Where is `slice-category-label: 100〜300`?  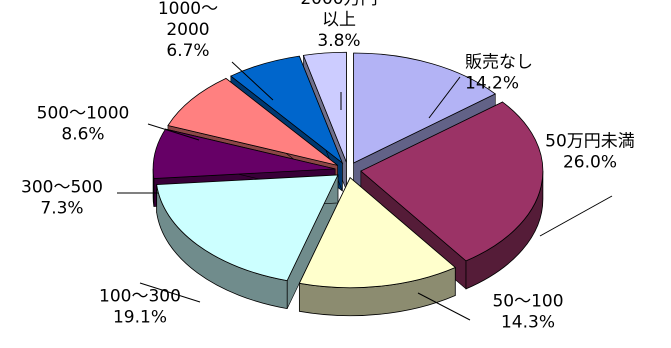 slice-category-label: 100〜300 is located at coordinates (140, 297).